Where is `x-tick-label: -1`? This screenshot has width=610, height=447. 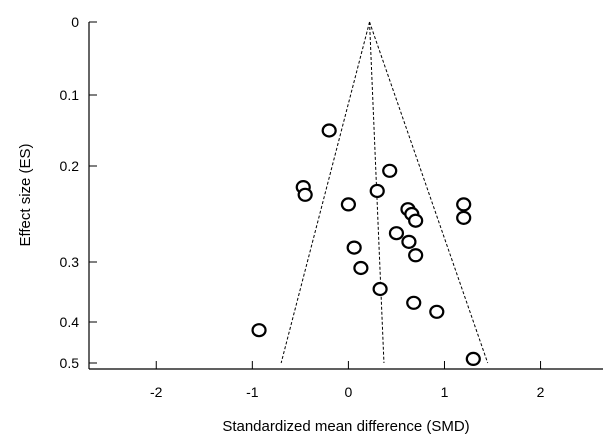
x-tick-label: -1 is located at coordinates (252, 392).